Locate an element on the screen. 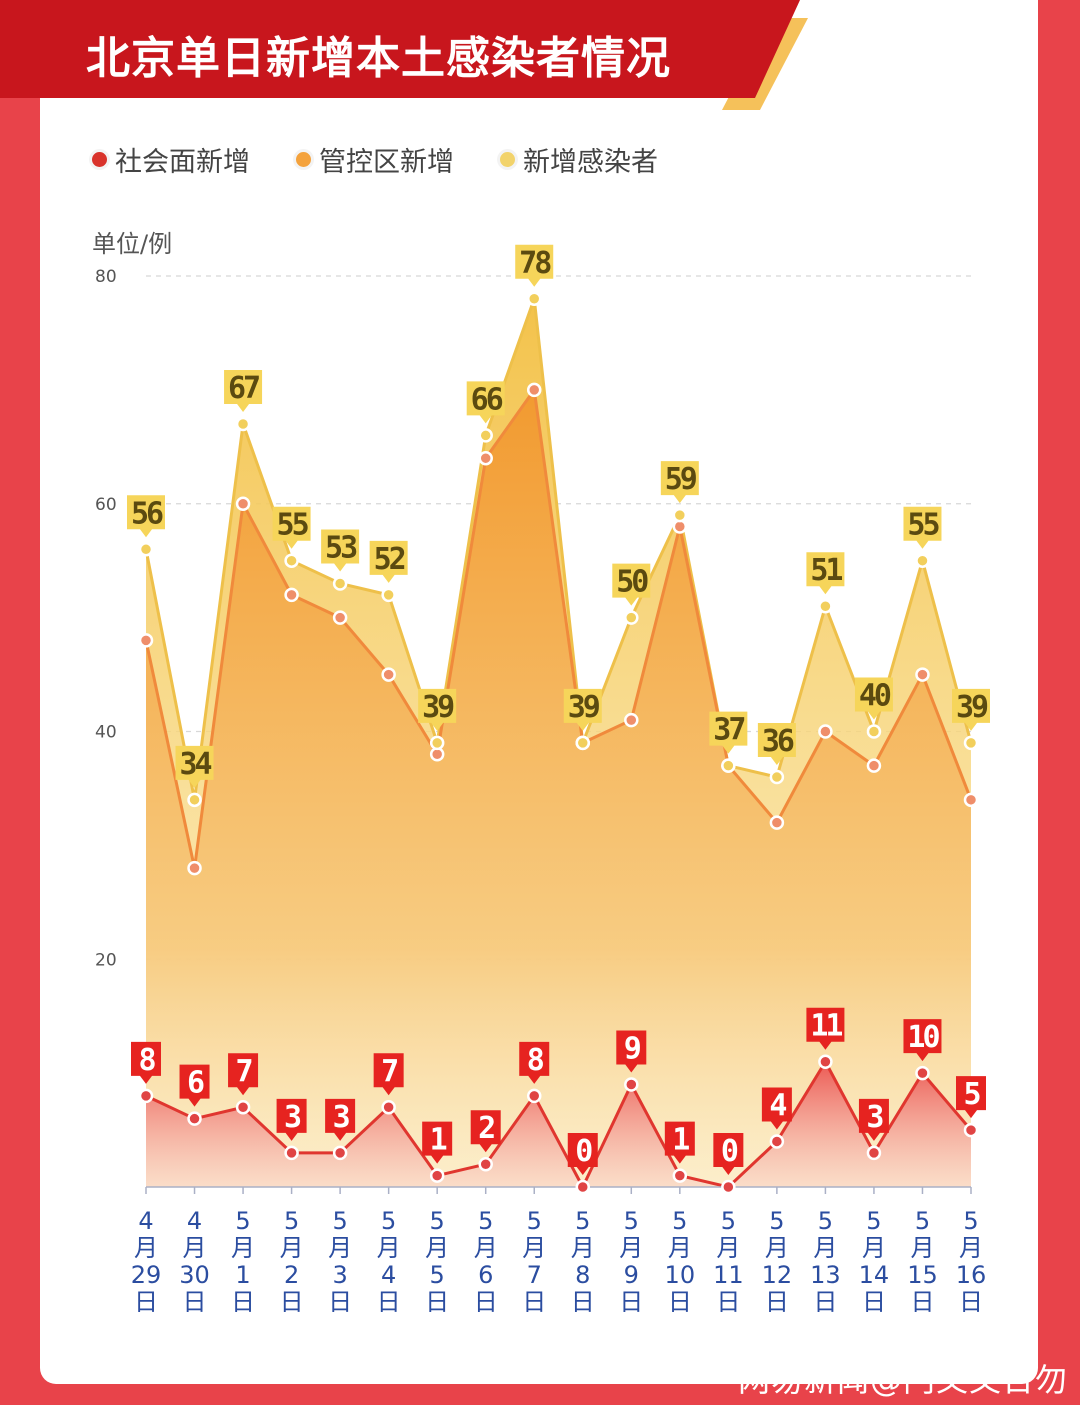 The width and height of the screenshot is (1080, 1405). data-label: 55 is located at coordinates (293, 525).